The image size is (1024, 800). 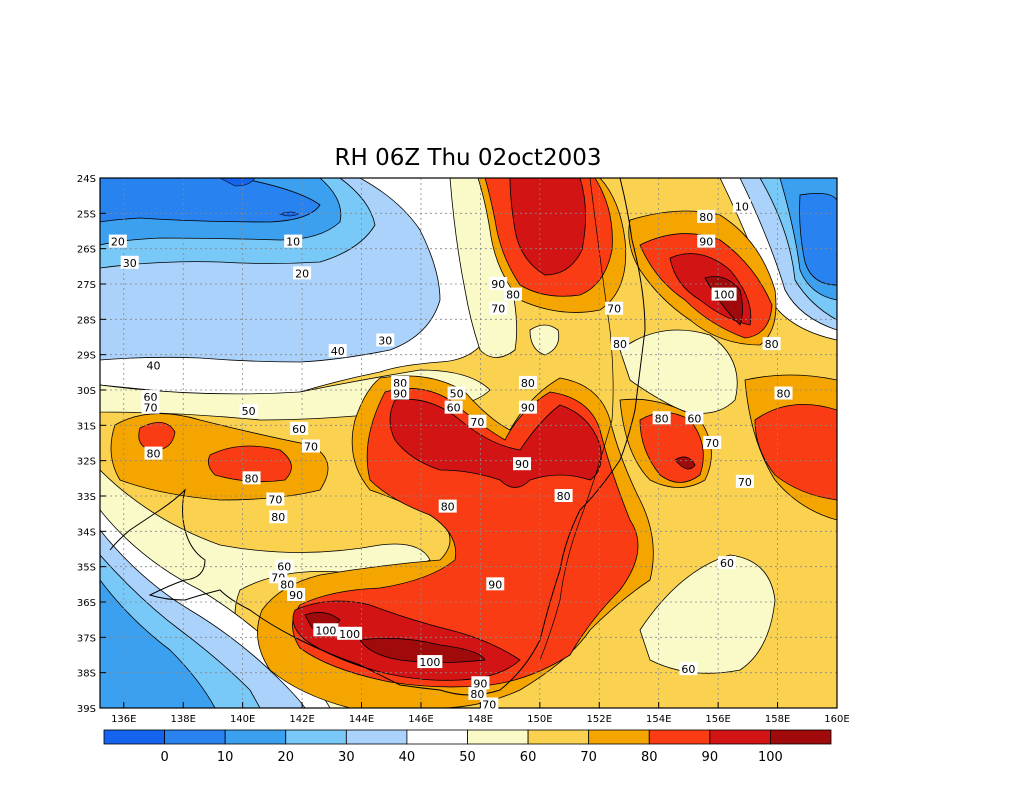 I want to click on y-tick-label: 39S, so click(x=86, y=709).